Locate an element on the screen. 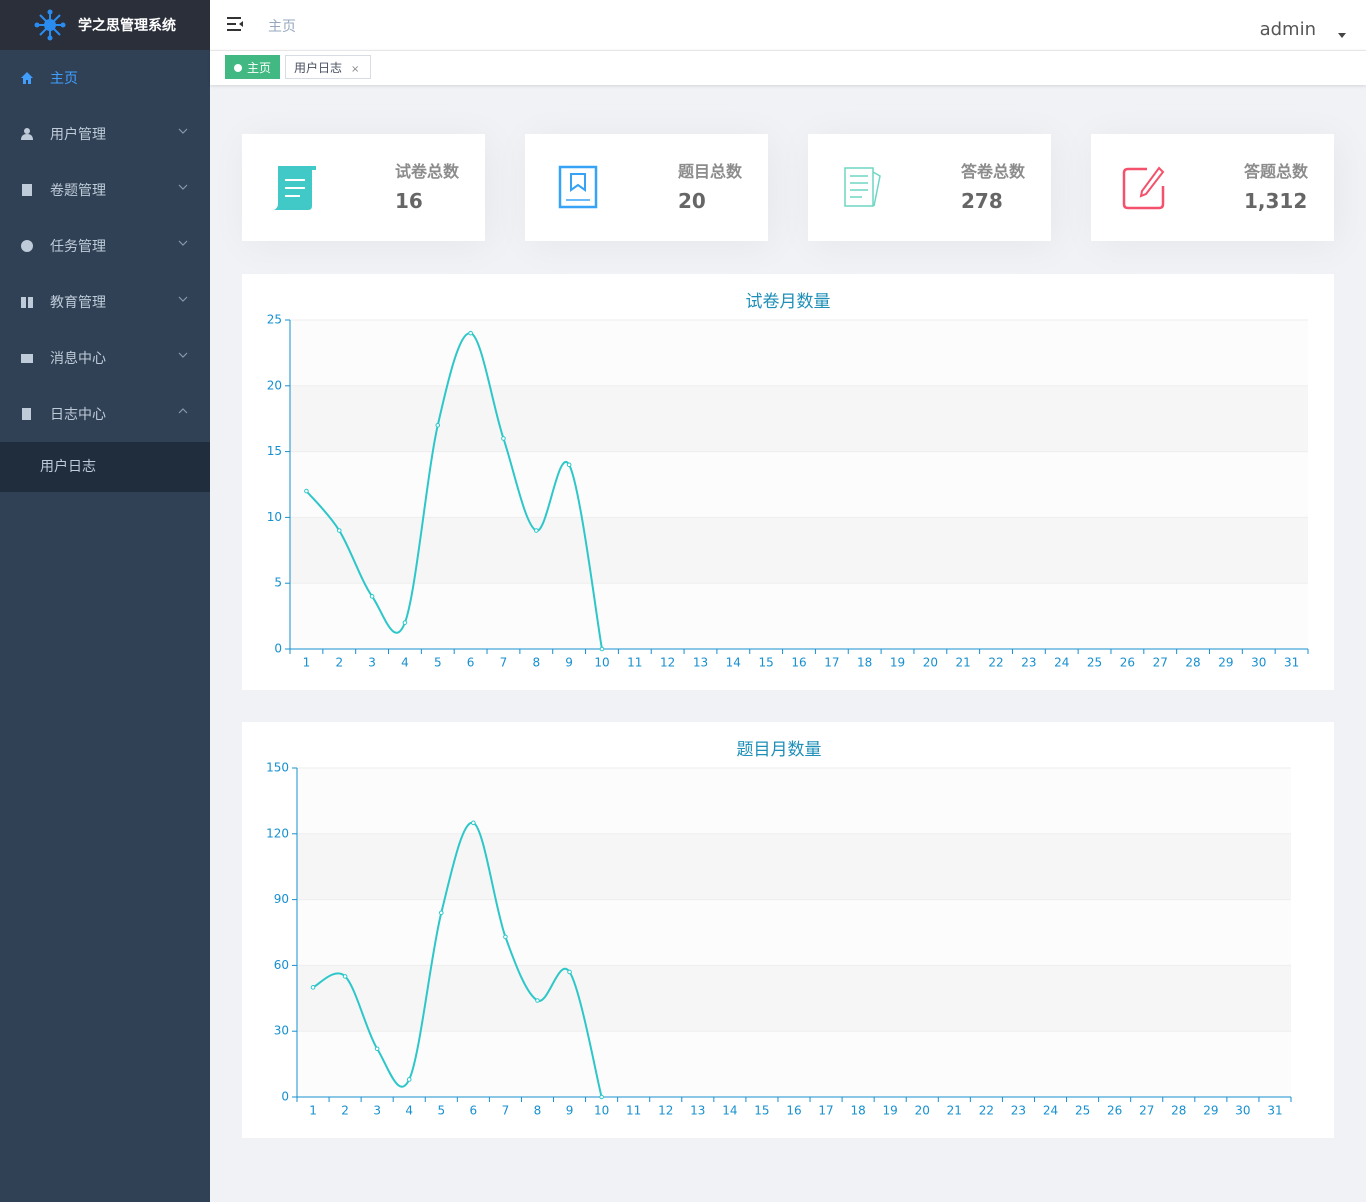 Image resolution: width=1366 pixels, height=1202 pixels. card-value: 278 is located at coordinates (982, 201).